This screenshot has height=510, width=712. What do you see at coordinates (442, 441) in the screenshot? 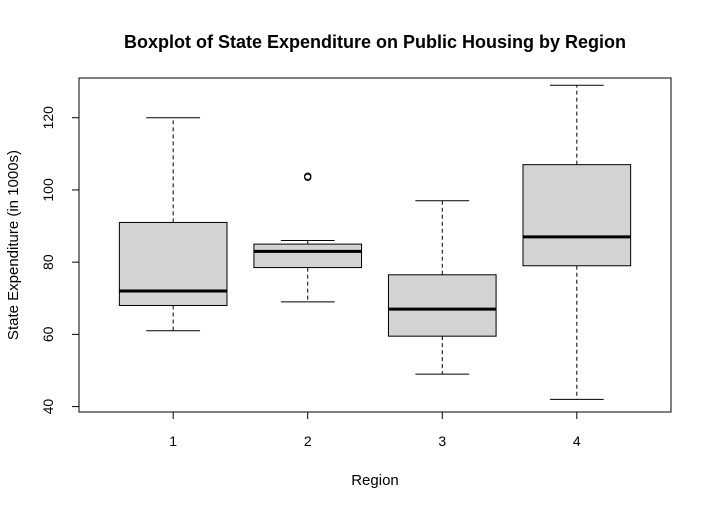
I see `x-tick-label: 3` at bounding box center [442, 441].